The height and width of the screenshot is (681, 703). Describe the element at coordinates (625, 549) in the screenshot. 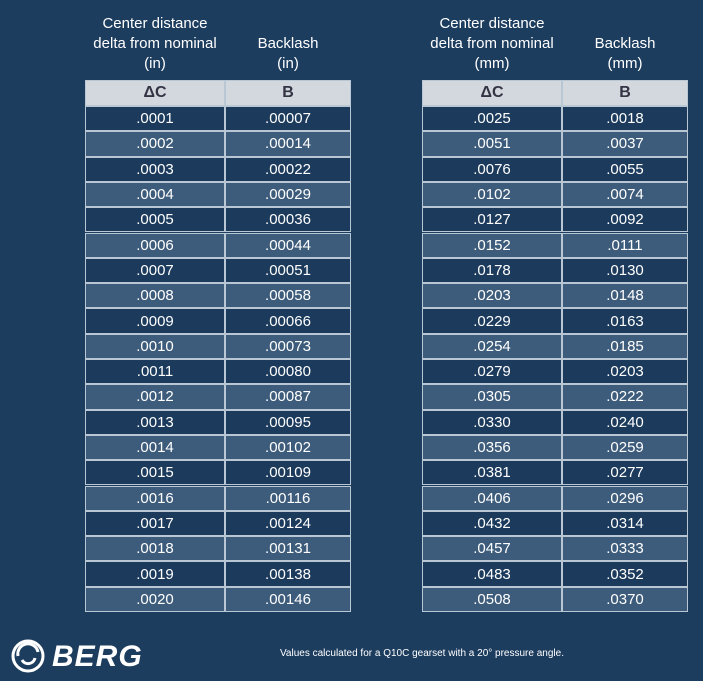

I see `table-cell: .0333` at that location.